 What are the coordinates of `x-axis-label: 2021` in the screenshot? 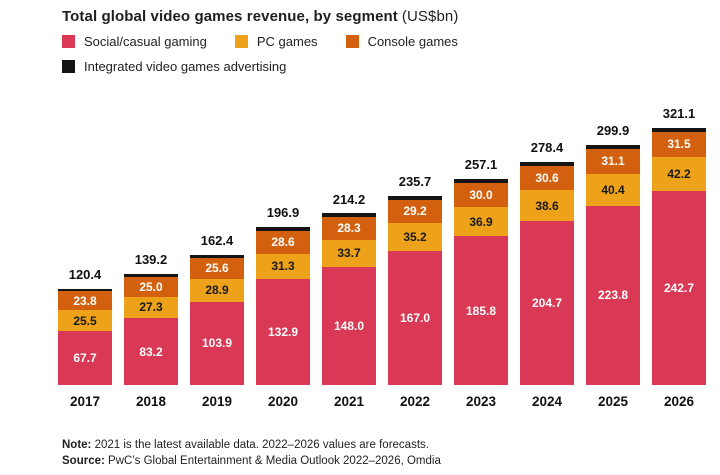 It's located at (349, 401).